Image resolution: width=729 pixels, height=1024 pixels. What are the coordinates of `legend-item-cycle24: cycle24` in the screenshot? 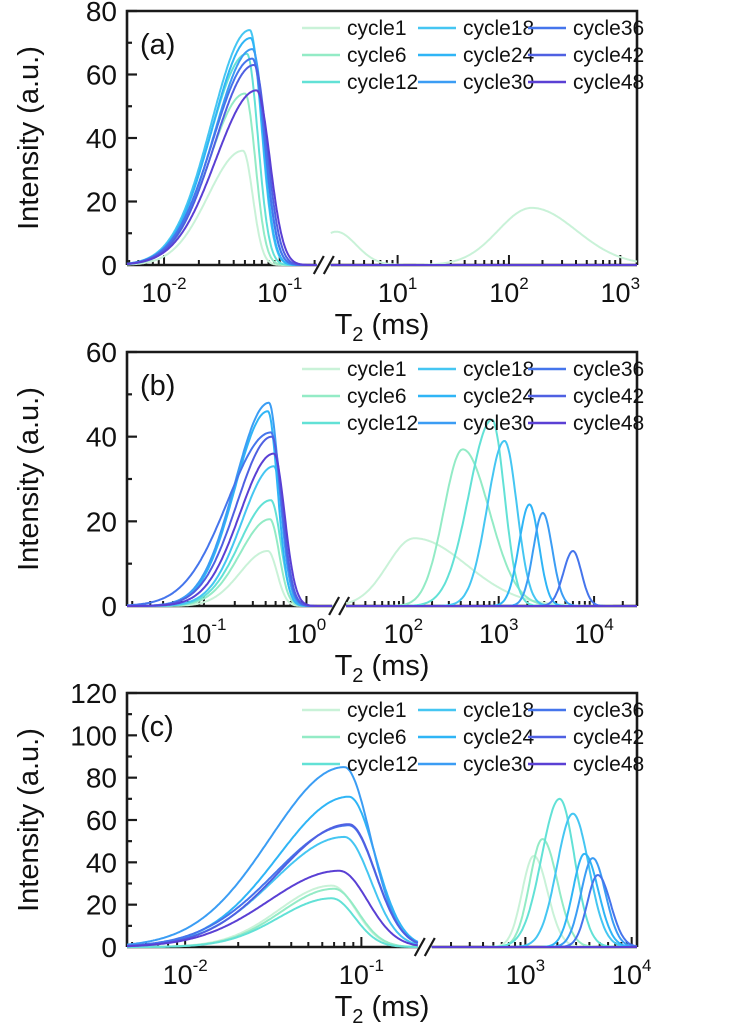 It's located at (476, 737).